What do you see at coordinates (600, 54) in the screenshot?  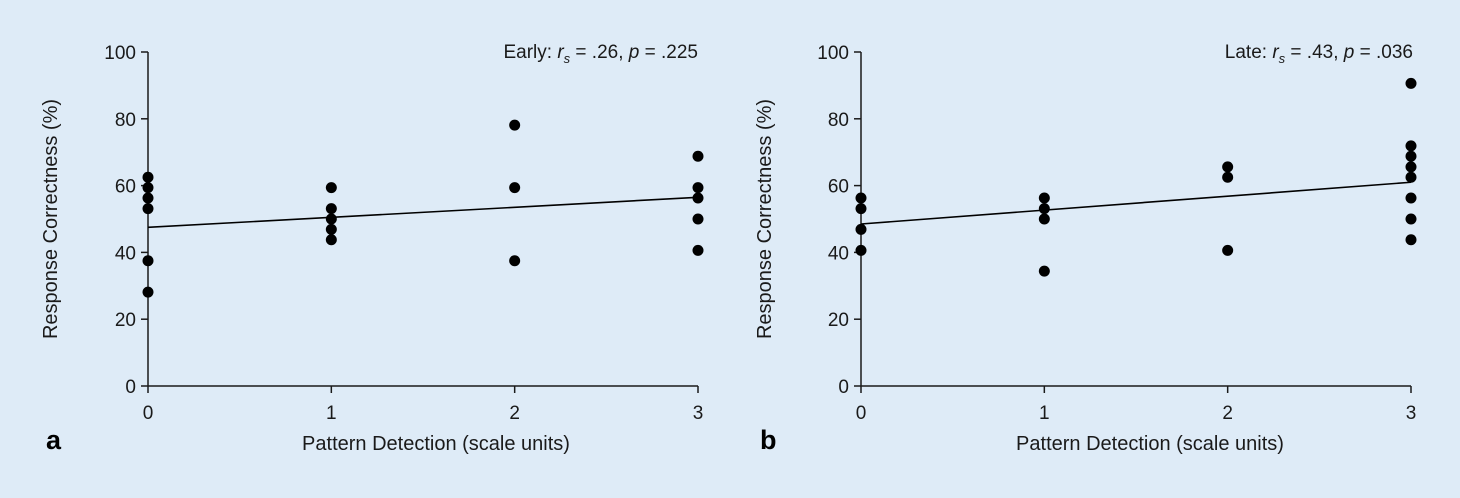 I see `stats-annotation: Early: rs = .26, p = .225` at bounding box center [600, 54].